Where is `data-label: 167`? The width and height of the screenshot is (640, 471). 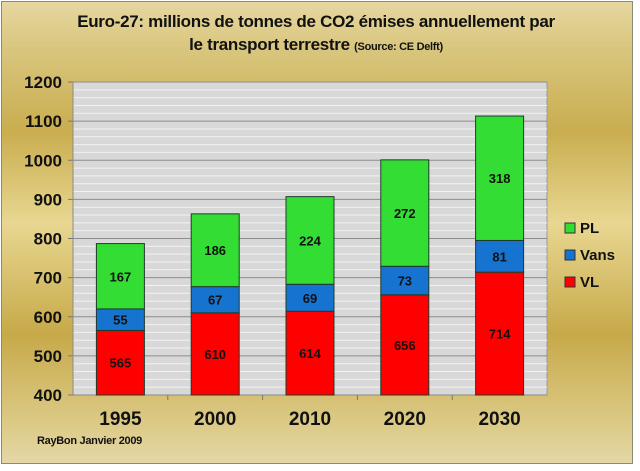
data-label: 167 is located at coordinates (121, 276).